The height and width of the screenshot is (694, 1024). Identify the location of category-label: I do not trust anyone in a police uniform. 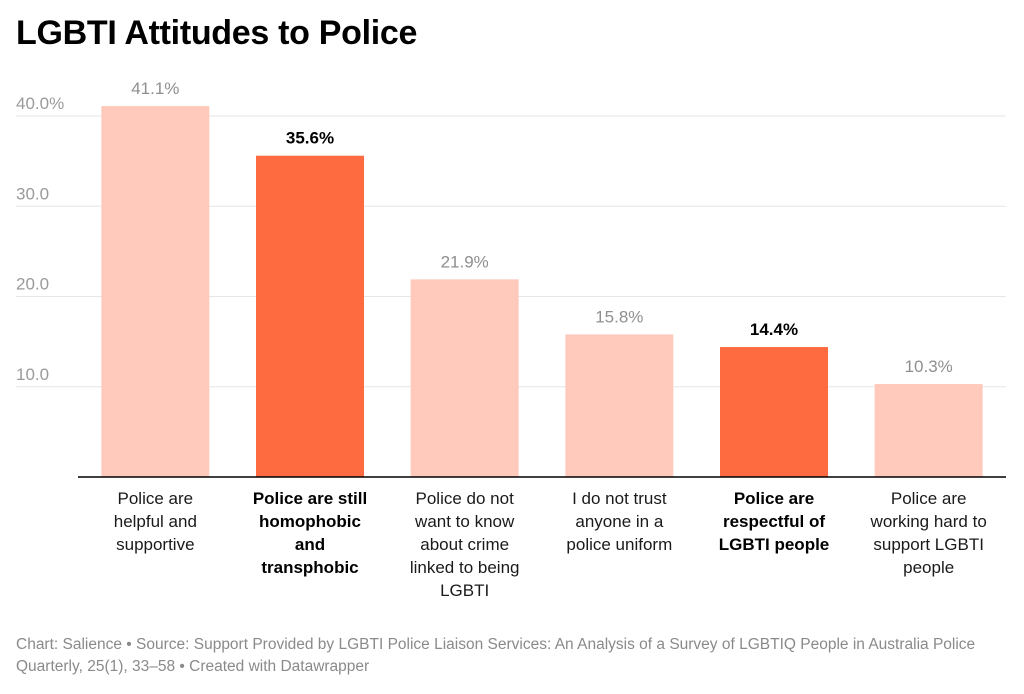
(619, 521).